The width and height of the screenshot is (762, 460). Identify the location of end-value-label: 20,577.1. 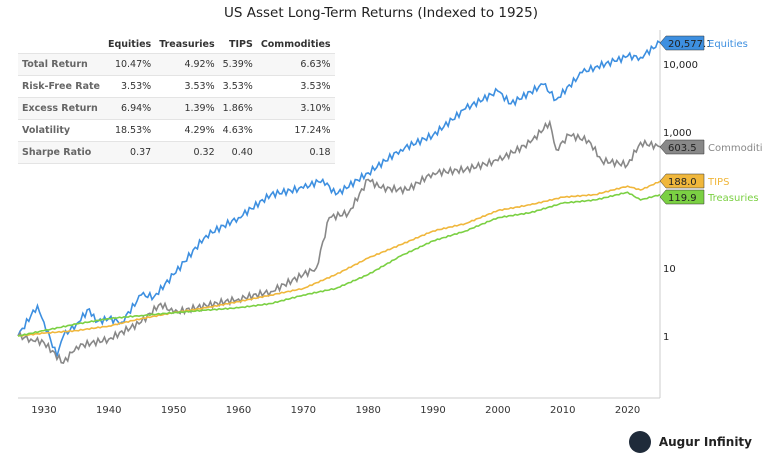
(690, 44).